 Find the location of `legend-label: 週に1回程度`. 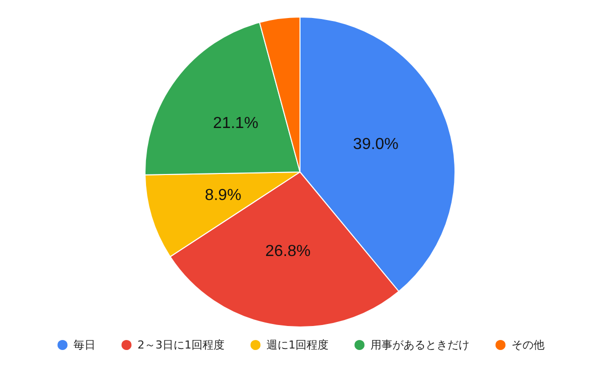

legend-label: 週に1回程度 is located at coordinates (297, 345).